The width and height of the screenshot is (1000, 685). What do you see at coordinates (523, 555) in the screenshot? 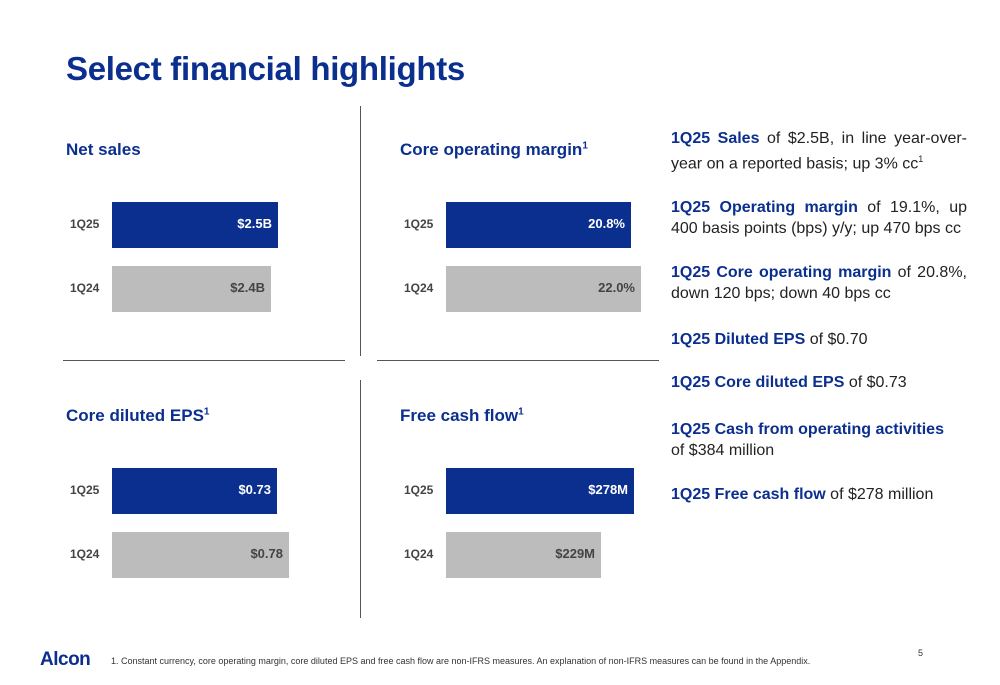
I see `bar: $229M` at bounding box center [523, 555].